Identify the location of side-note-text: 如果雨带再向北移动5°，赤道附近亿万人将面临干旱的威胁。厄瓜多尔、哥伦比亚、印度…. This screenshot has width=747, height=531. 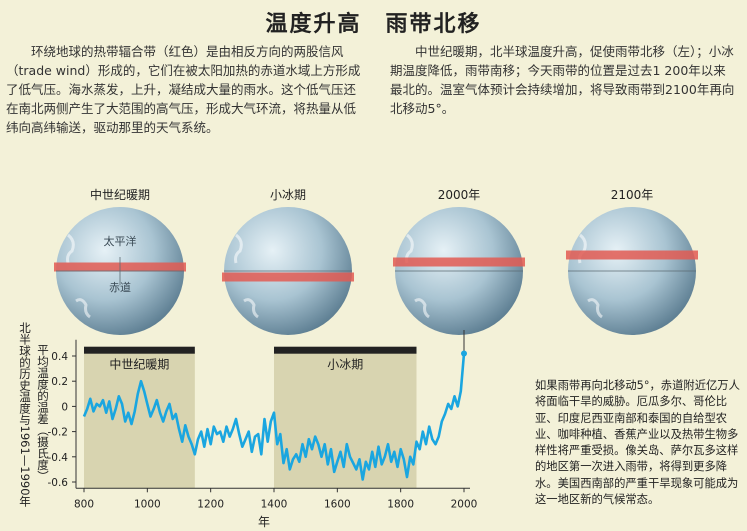
(637, 443).